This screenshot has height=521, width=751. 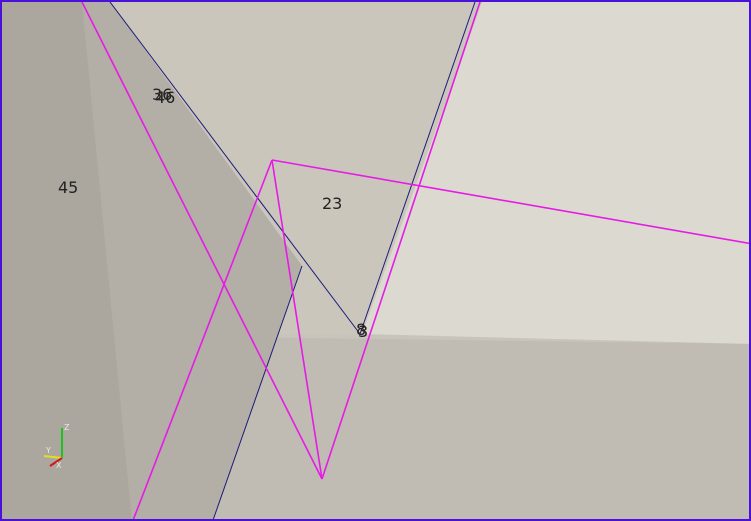 I want to click on z-axis-label: Z, so click(x=67, y=427).